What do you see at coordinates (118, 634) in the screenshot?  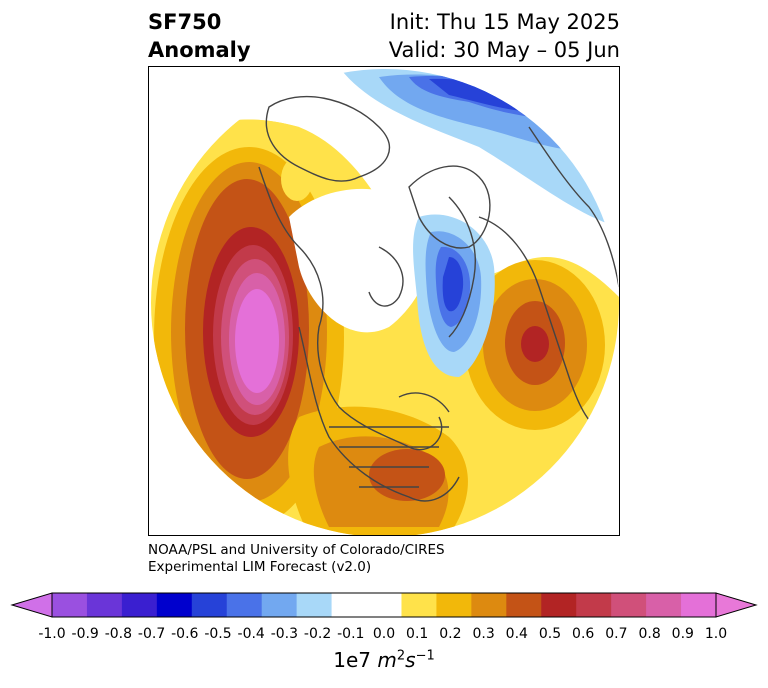 I see `colorbar-tick-label: -0.8` at bounding box center [118, 634].